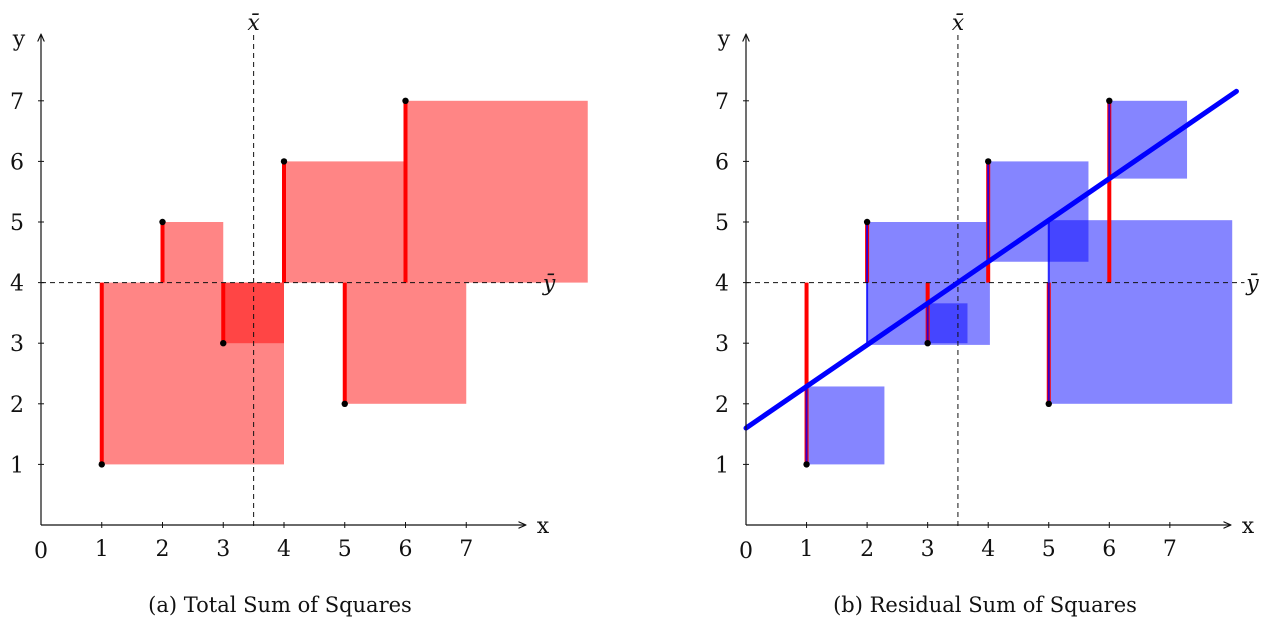 This screenshot has width=1261, height=620. What do you see at coordinates (985, 605) in the screenshot?
I see `chart-caption: (b) Residual Sum of Squares` at bounding box center [985, 605].